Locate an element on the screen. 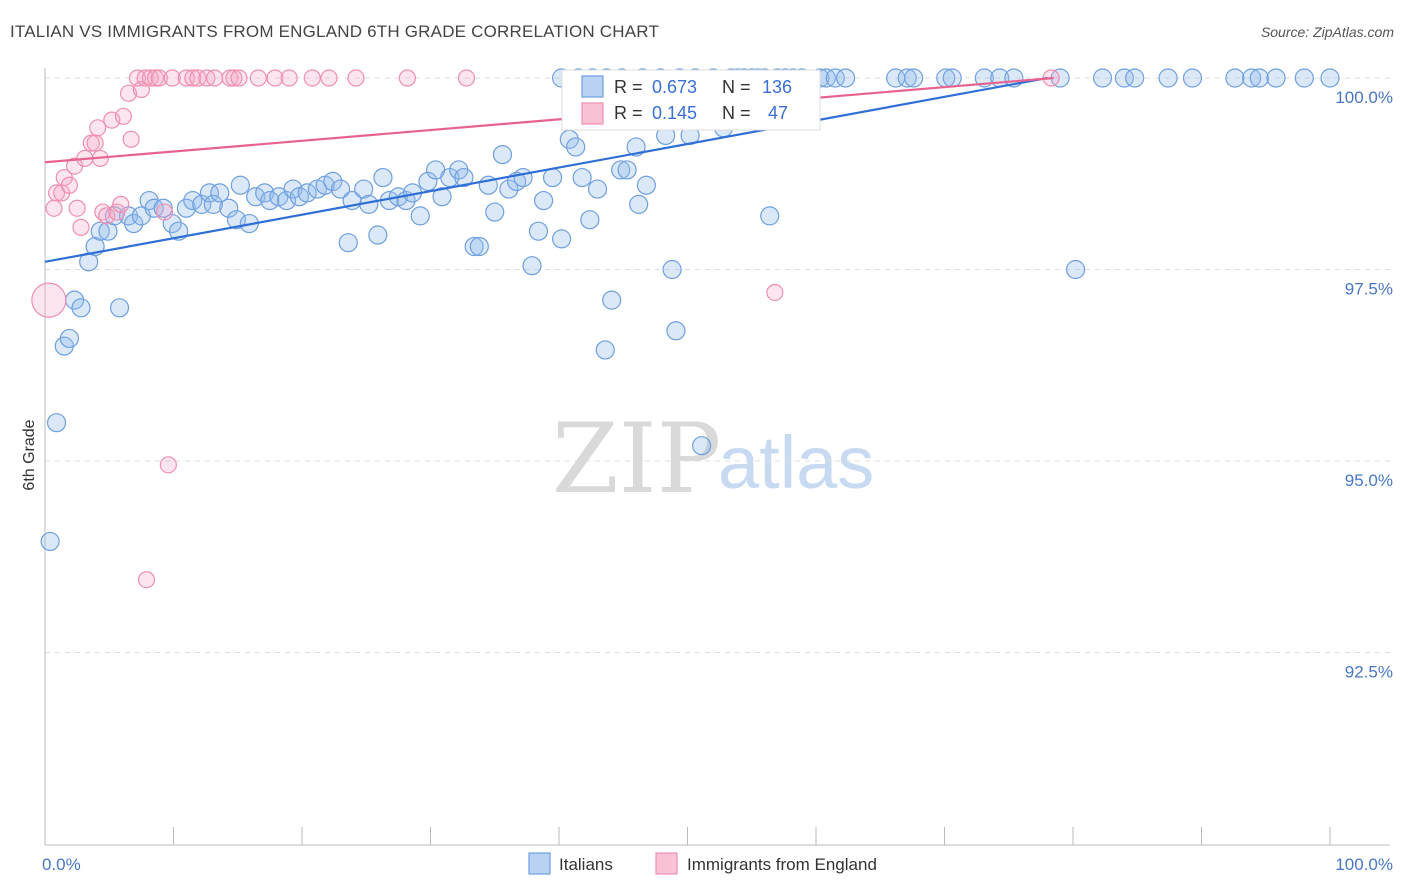 The image size is (1406, 892). legend-label-italians: Italians is located at coordinates (586, 864).